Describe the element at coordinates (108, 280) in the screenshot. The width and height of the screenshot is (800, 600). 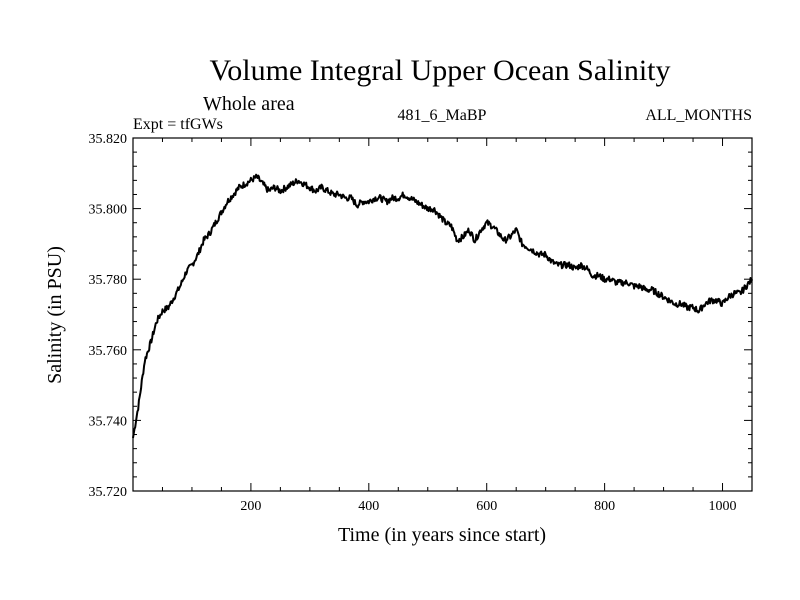
I see `y-tick-label: 35.780` at that location.